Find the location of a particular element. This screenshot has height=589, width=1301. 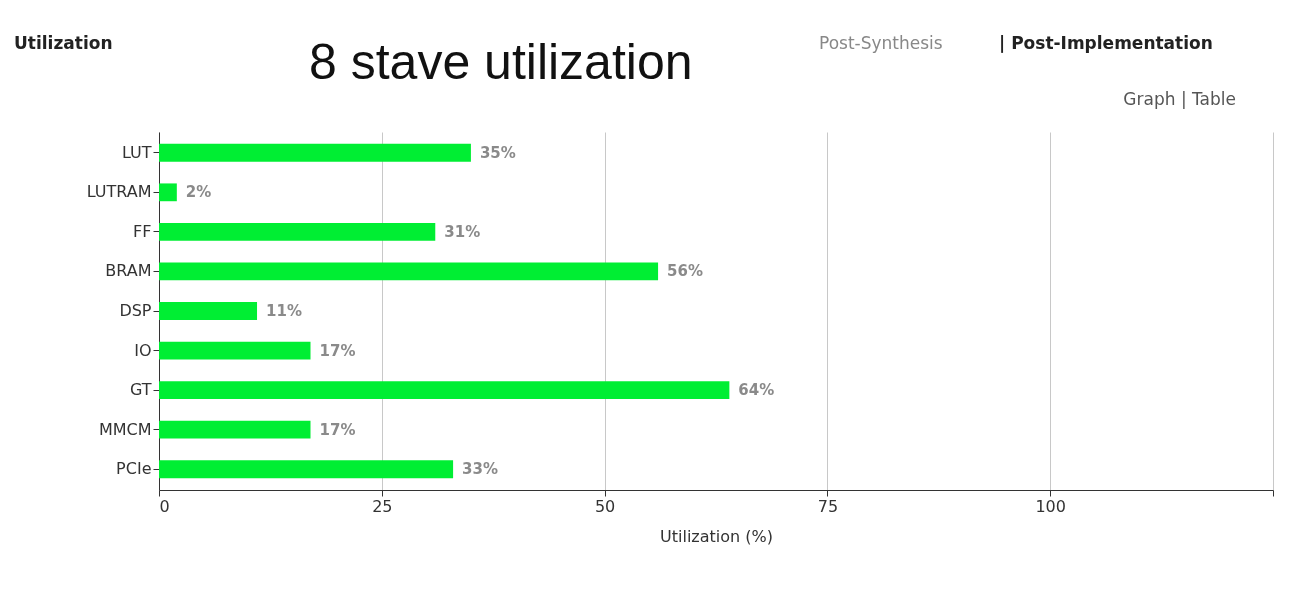

text: Post-Synthesis is located at coordinates (881, 43).